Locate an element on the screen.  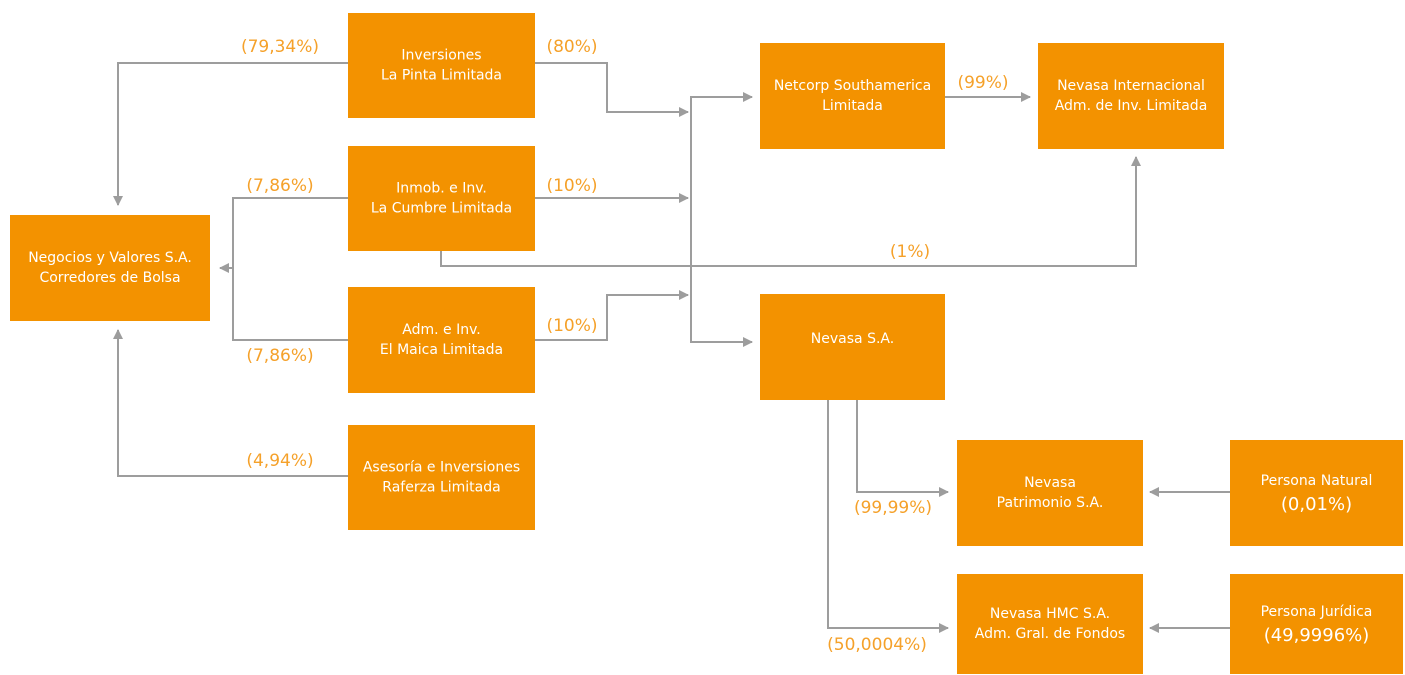
node: Nevasa S.A. is located at coordinates (852, 347).